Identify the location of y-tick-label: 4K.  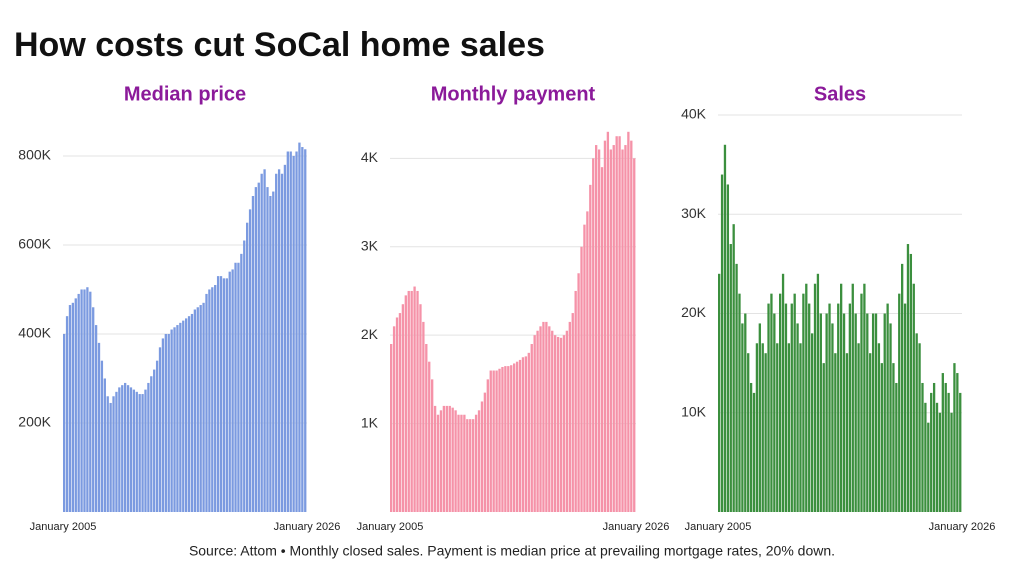
(370, 157).